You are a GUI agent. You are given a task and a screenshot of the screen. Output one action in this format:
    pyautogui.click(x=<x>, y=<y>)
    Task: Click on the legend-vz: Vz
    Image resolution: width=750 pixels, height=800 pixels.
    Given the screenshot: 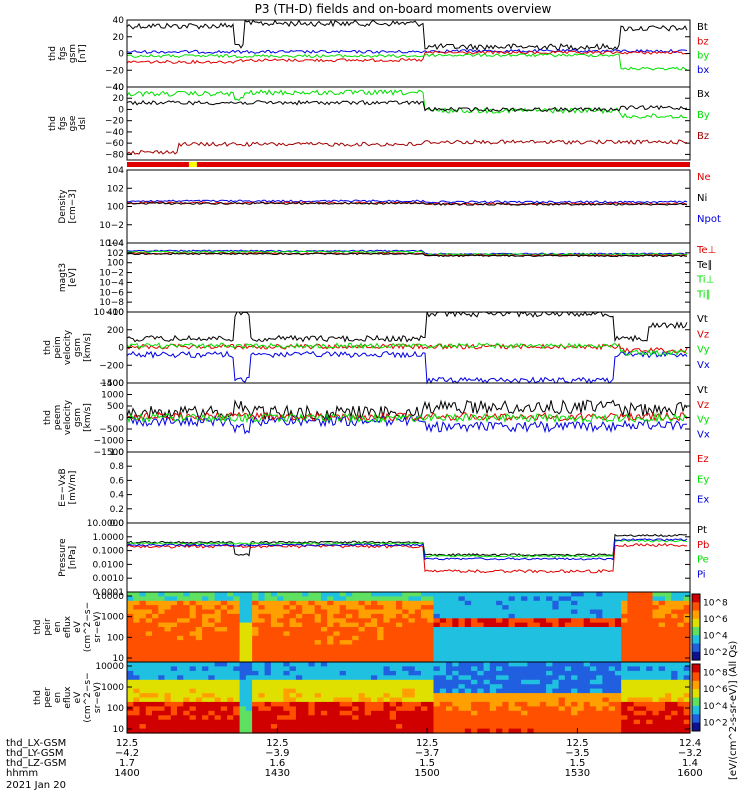 What is the action you would take?
    pyautogui.click(x=703, y=334)
    